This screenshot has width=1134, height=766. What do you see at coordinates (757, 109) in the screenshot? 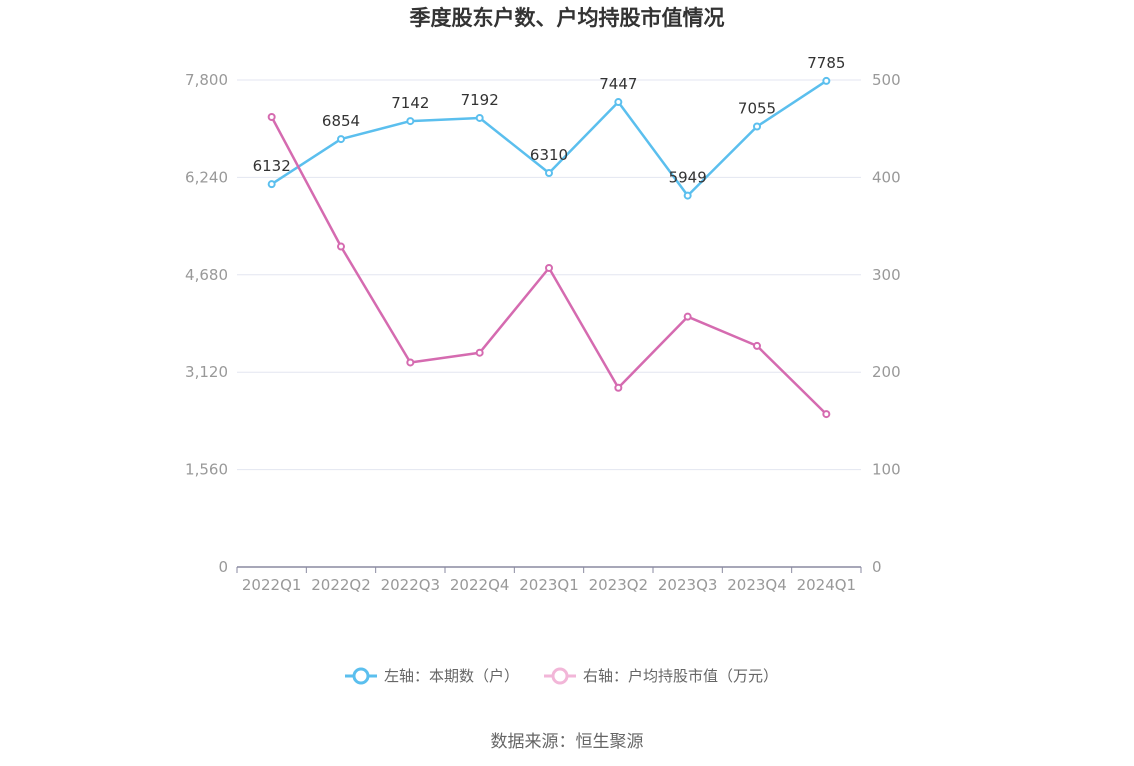
I see `data-label: 7055` at bounding box center [757, 109].